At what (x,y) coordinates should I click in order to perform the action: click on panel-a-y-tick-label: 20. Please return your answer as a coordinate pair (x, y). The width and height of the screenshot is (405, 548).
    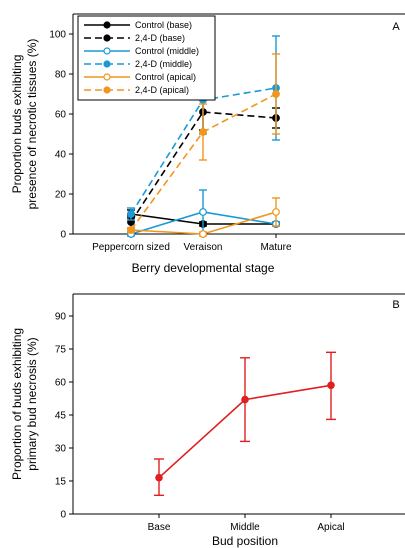
    Looking at the image, I should click on (61, 195).